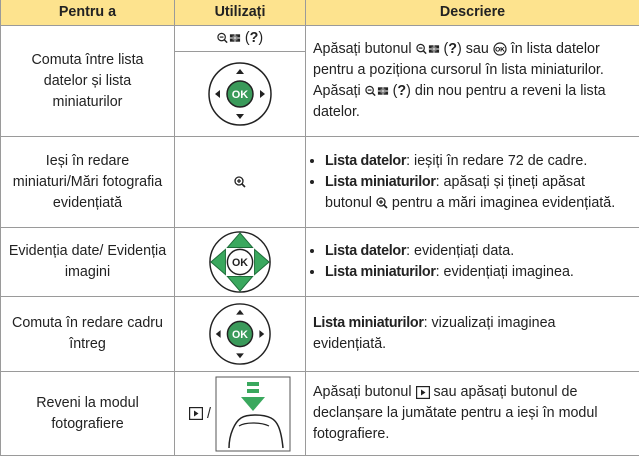 This screenshot has height=456, width=639. What do you see at coordinates (207, 413) in the screenshot?
I see `control-text: /` at bounding box center [207, 413].